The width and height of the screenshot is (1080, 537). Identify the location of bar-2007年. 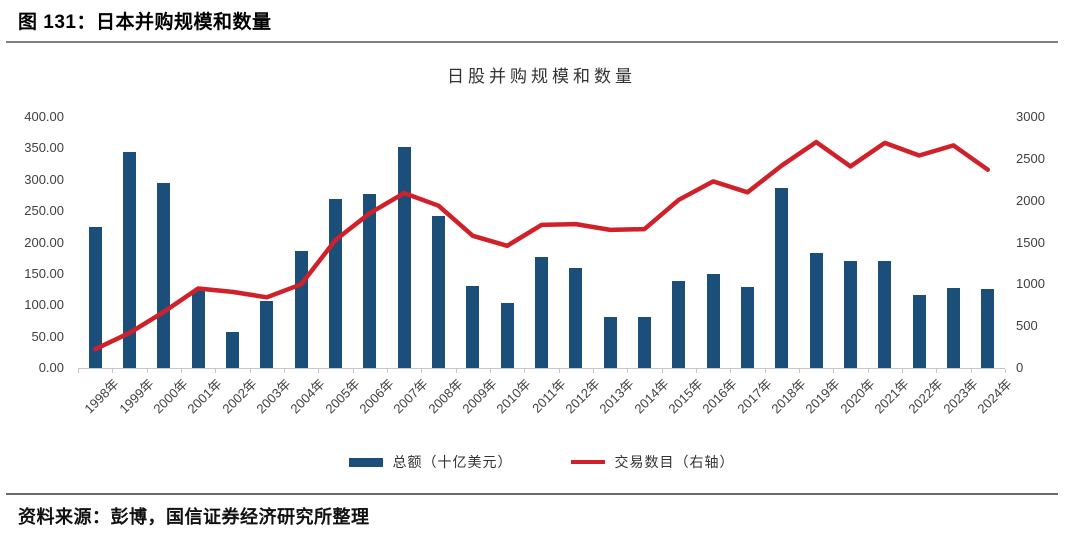
(404, 257).